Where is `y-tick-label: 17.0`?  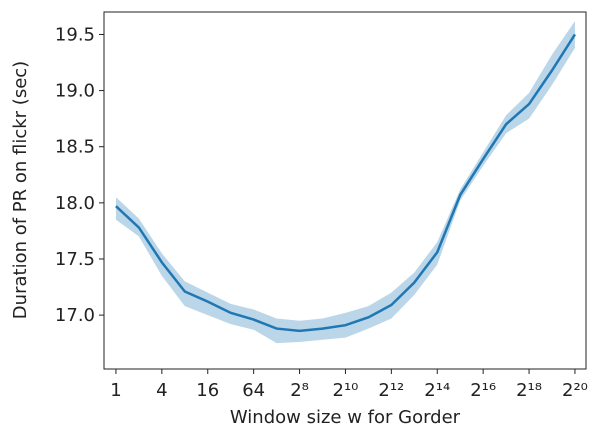 y-tick-label: 17.0 is located at coordinates (75, 315).